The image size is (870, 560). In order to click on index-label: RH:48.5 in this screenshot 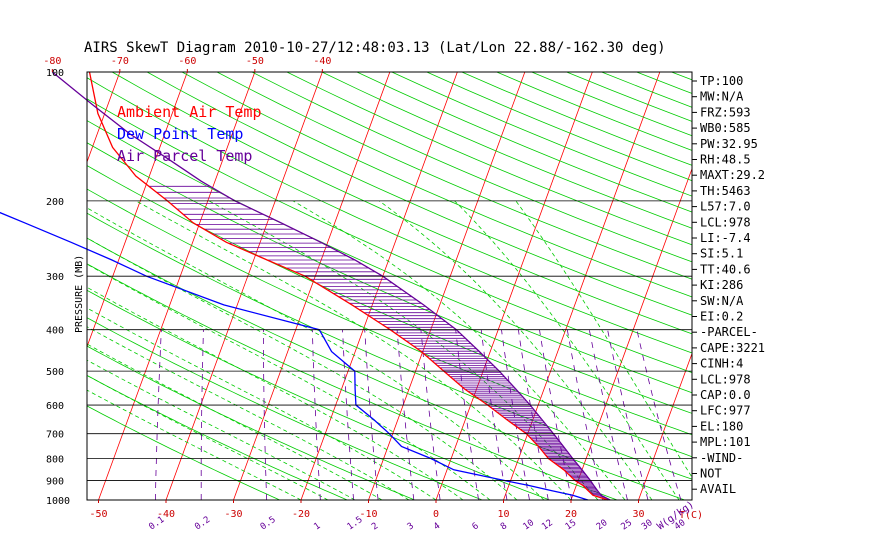, I will do `click(725, 160)`.